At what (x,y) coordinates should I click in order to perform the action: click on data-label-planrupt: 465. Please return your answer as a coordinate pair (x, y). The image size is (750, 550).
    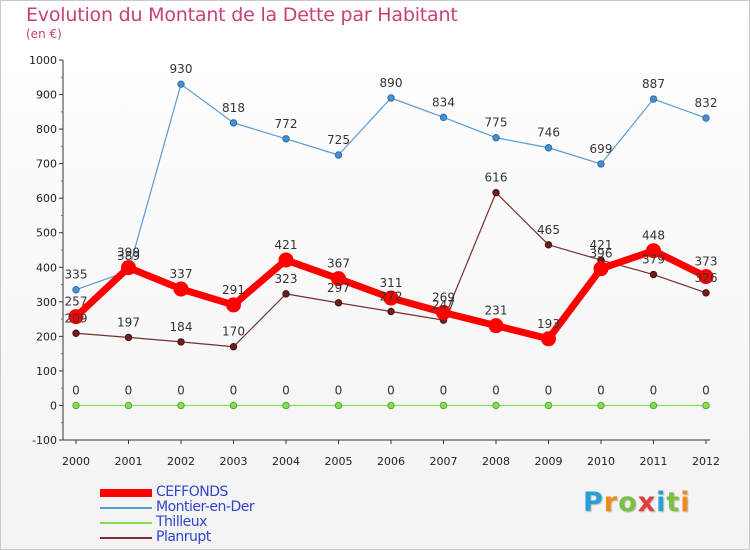
    Looking at the image, I should click on (548, 230).